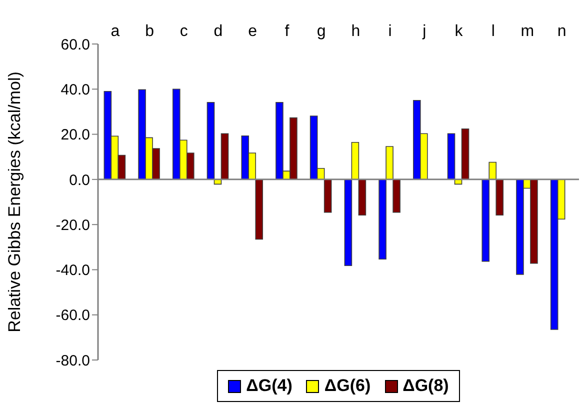 The width and height of the screenshot is (587, 410). I want to click on legend-label: ΔG(4), so click(268, 386).